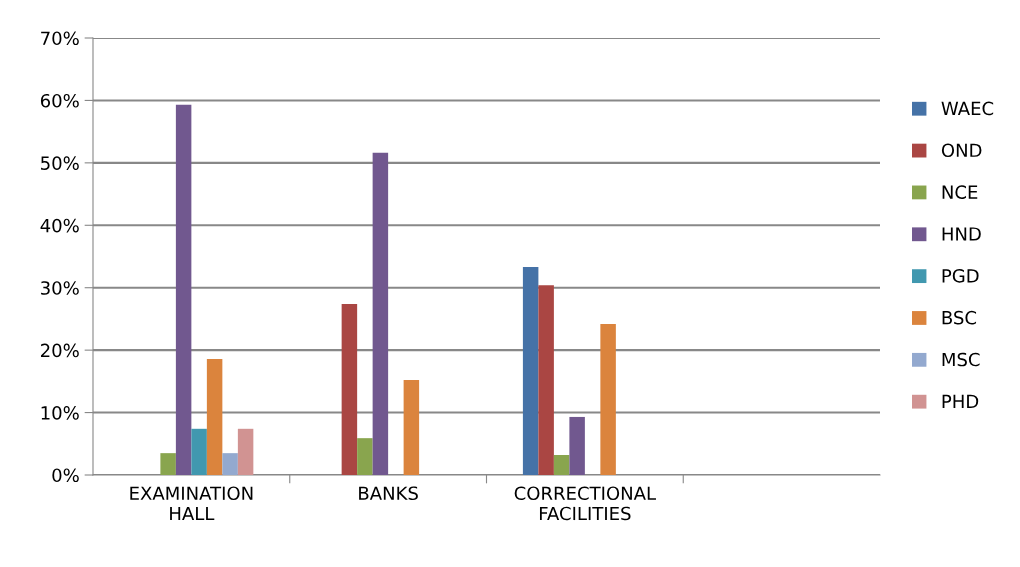 Image resolution: width=1020 pixels, height=567 pixels. I want to click on y-tick-label: 20%, so click(60, 350).